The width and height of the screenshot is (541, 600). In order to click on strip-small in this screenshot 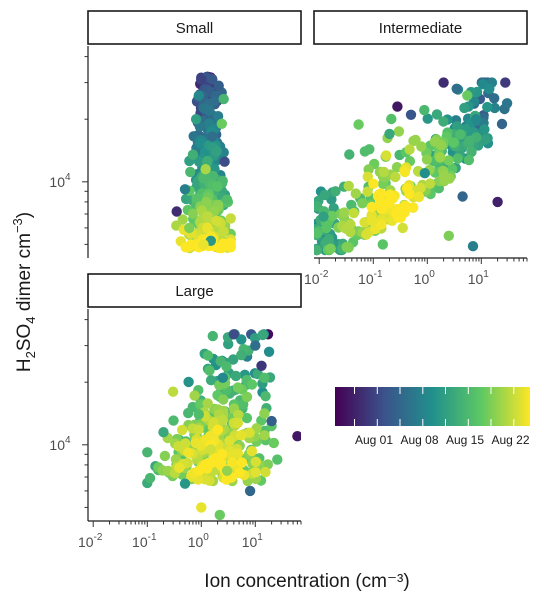, I will do `click(194, 27)`.